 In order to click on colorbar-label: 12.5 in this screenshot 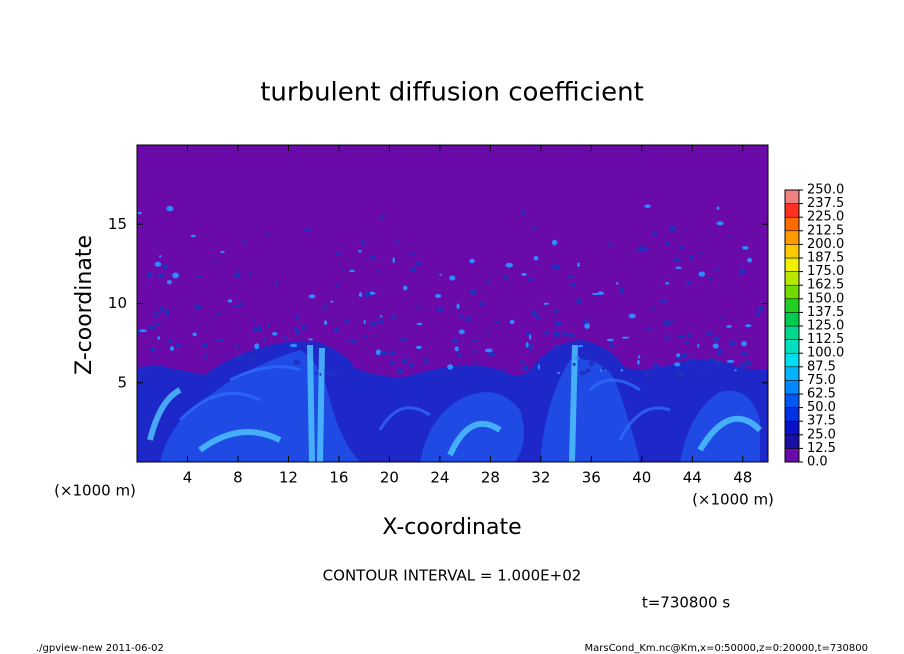, I will do `click(821, 448)`.